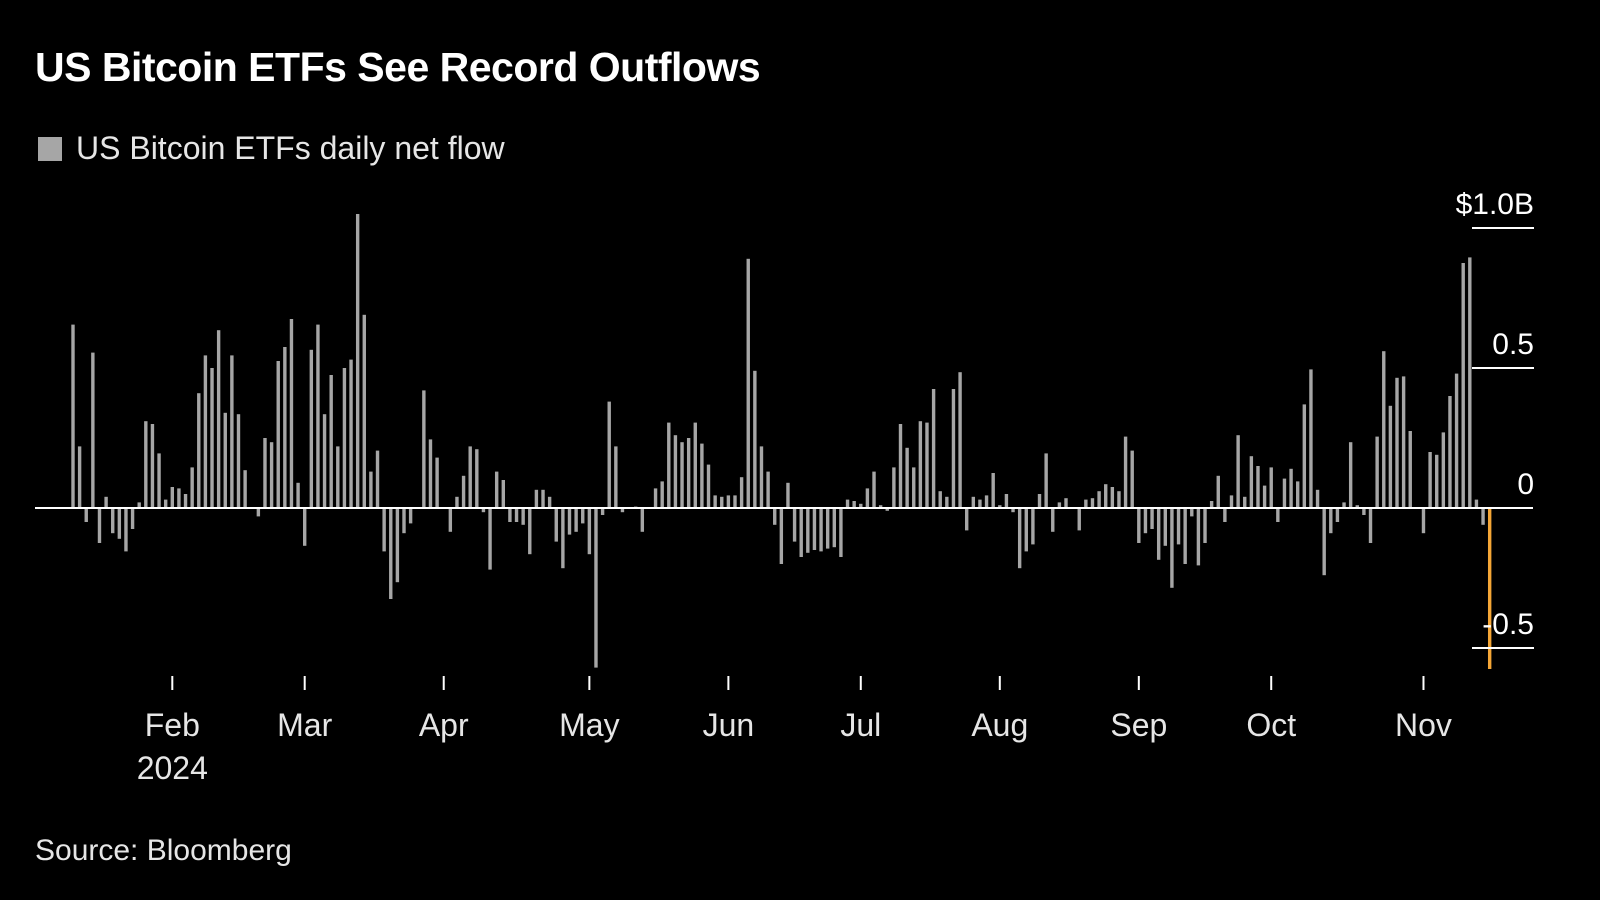 The height and width of the screenshot is (900, 1600). Describe the element at coordinates (271, 148) in the screenshot. I see `legend: US Bitcoin ETFs daily net flow` at that location.